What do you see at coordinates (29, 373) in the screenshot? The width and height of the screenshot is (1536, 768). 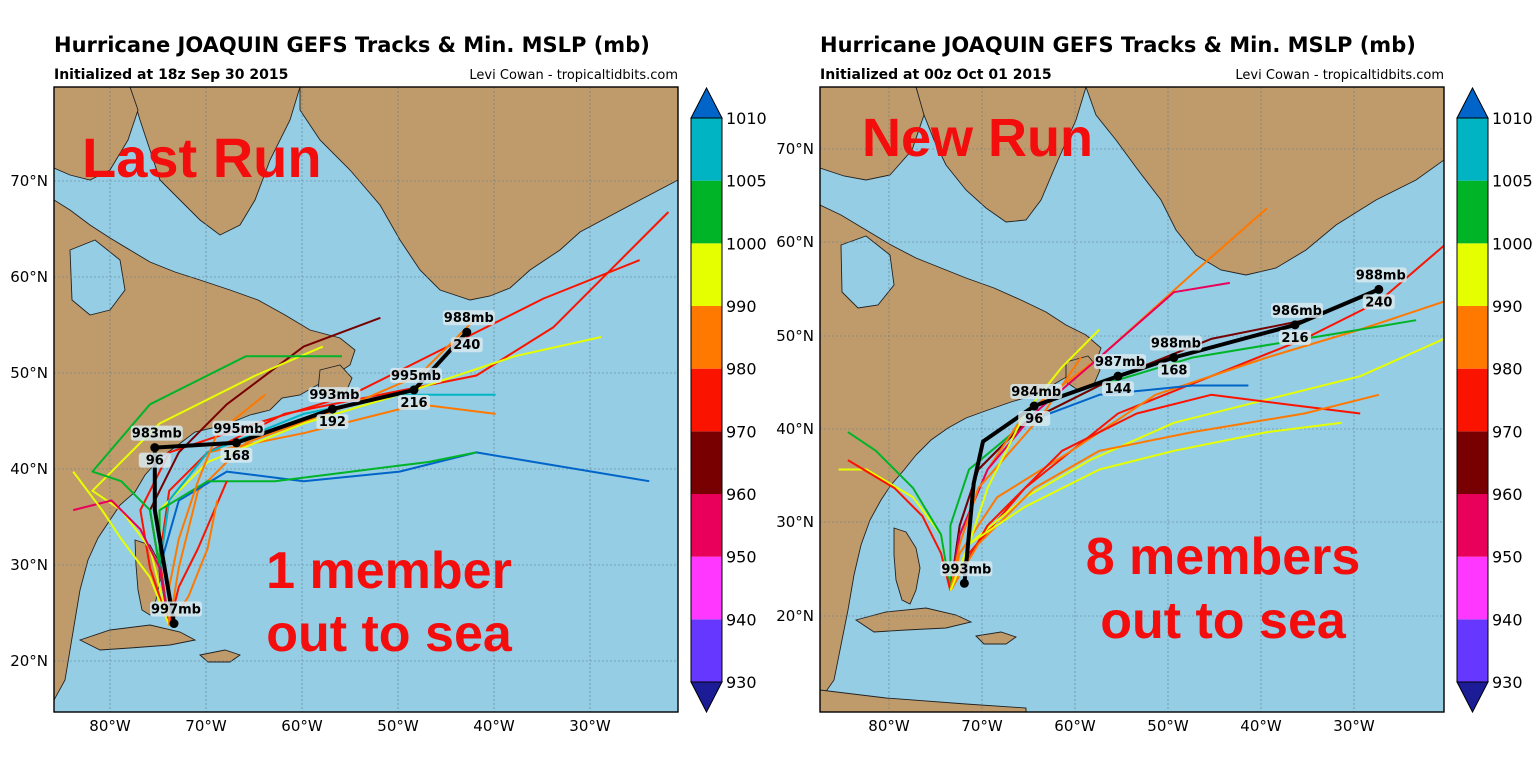 I see `lat-label: 50°N` at bounding box center [29, 373].